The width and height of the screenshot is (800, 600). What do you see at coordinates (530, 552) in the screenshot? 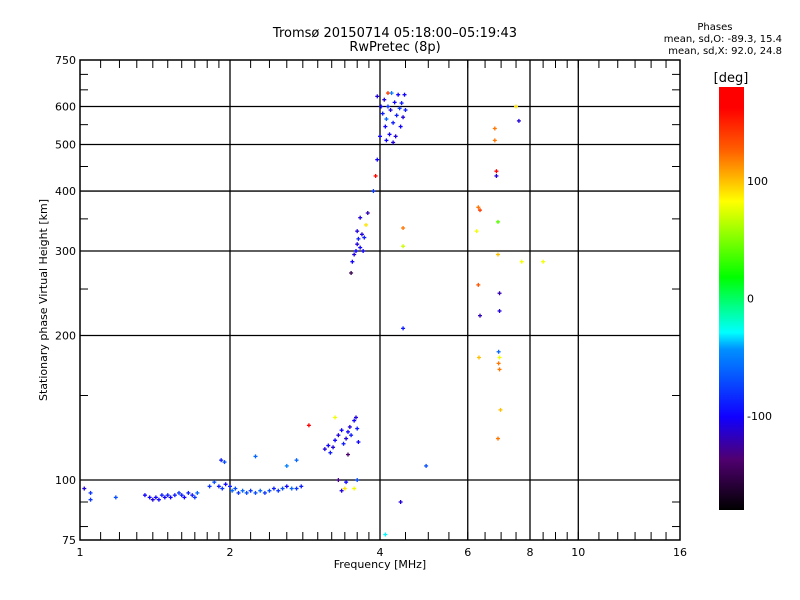
I see `x-tick-label: 8` at bounding box center [530, 552].